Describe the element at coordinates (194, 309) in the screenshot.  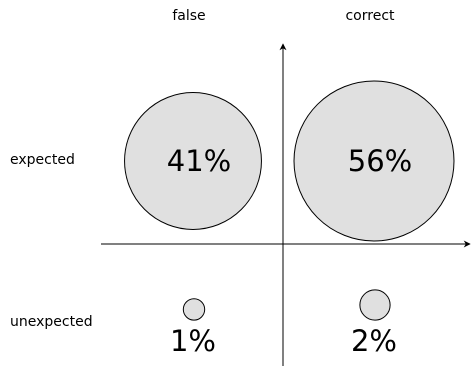
I see `bubble-unexpected-false` at that location.